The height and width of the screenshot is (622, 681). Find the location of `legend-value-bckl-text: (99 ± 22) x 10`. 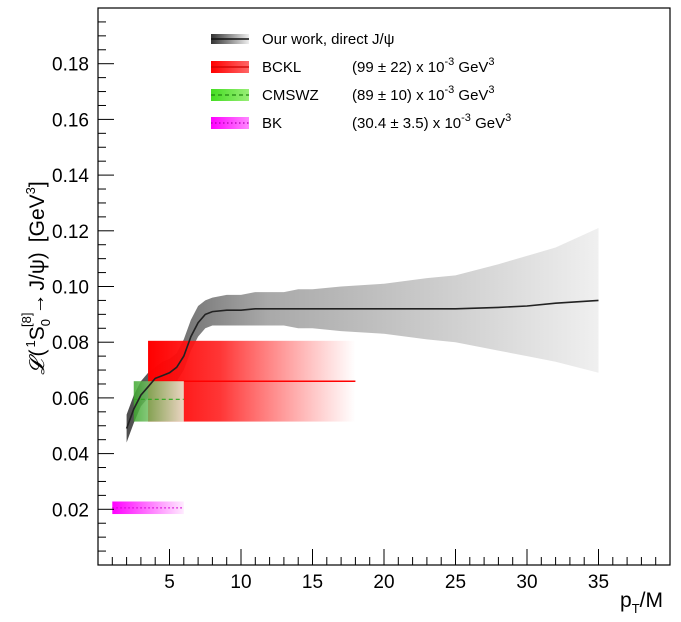

legend-value-bckl-text: (99 ± 22) x 10 is located at coordinates (398, 67).